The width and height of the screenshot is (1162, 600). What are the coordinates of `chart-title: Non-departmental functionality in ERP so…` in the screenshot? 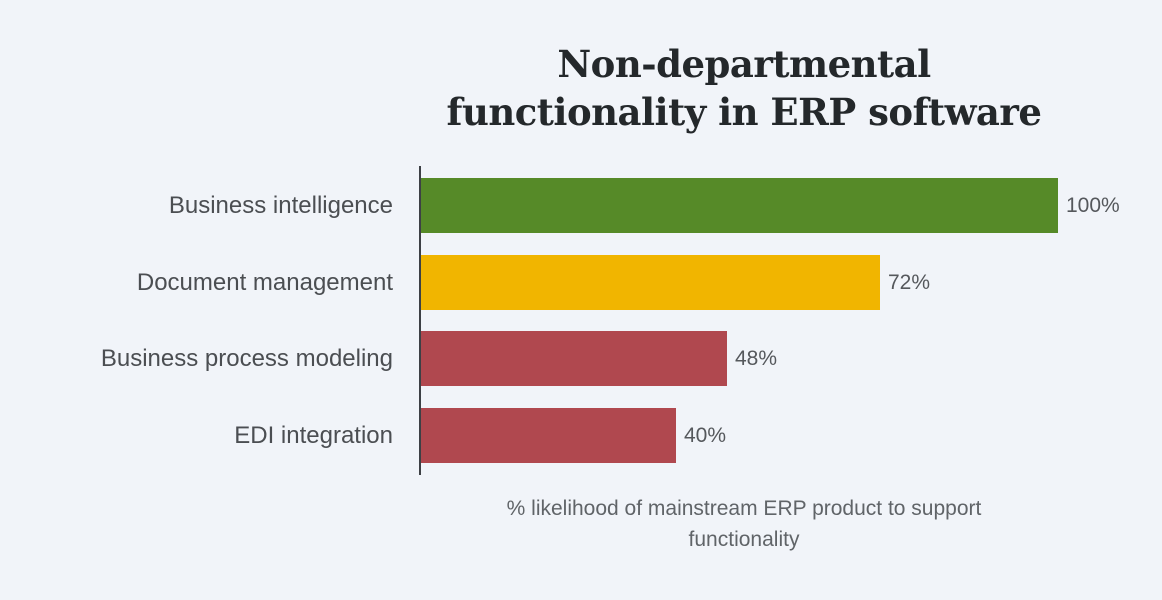 It's located at (744, 88).